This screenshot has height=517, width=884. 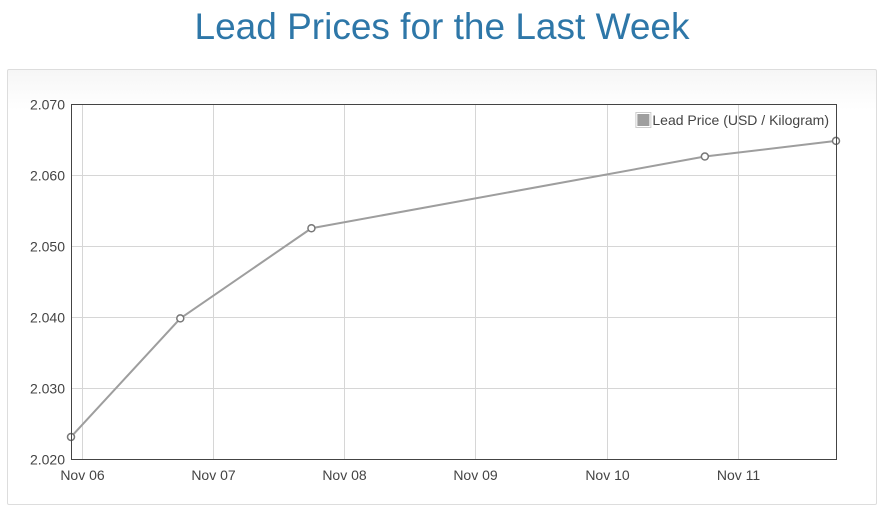 What do you see at coordinates (442, 26) in the screenshot?
I see `page-title: Lead Prices for the Last Week` at bounding box center [442, 26].